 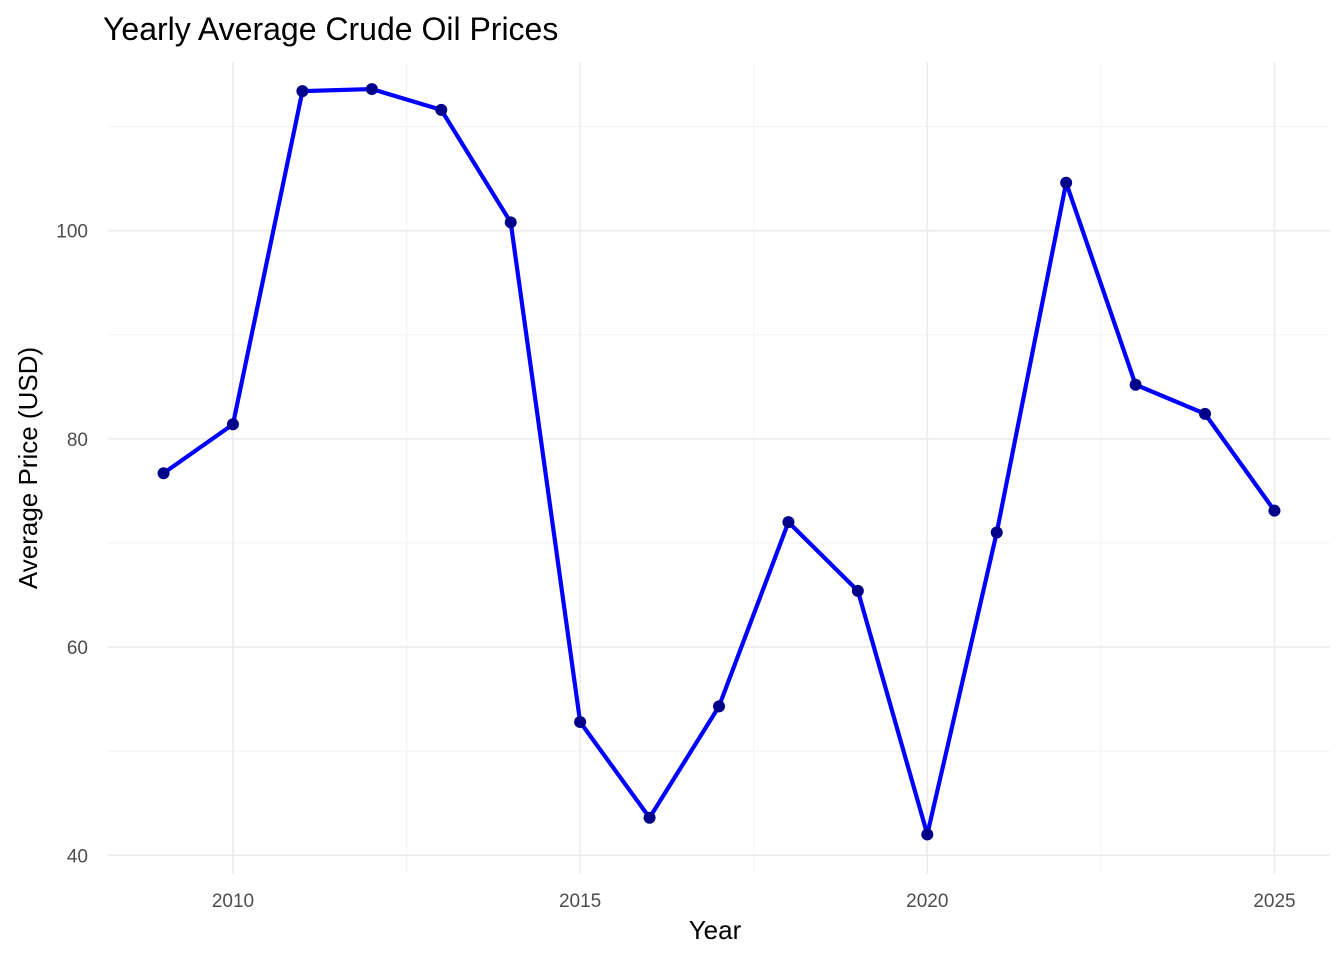 What do you see at coordinates (580, 901) in the screenshot?
I see `x-tick-label: 2015` at bounding box center [580, 901].